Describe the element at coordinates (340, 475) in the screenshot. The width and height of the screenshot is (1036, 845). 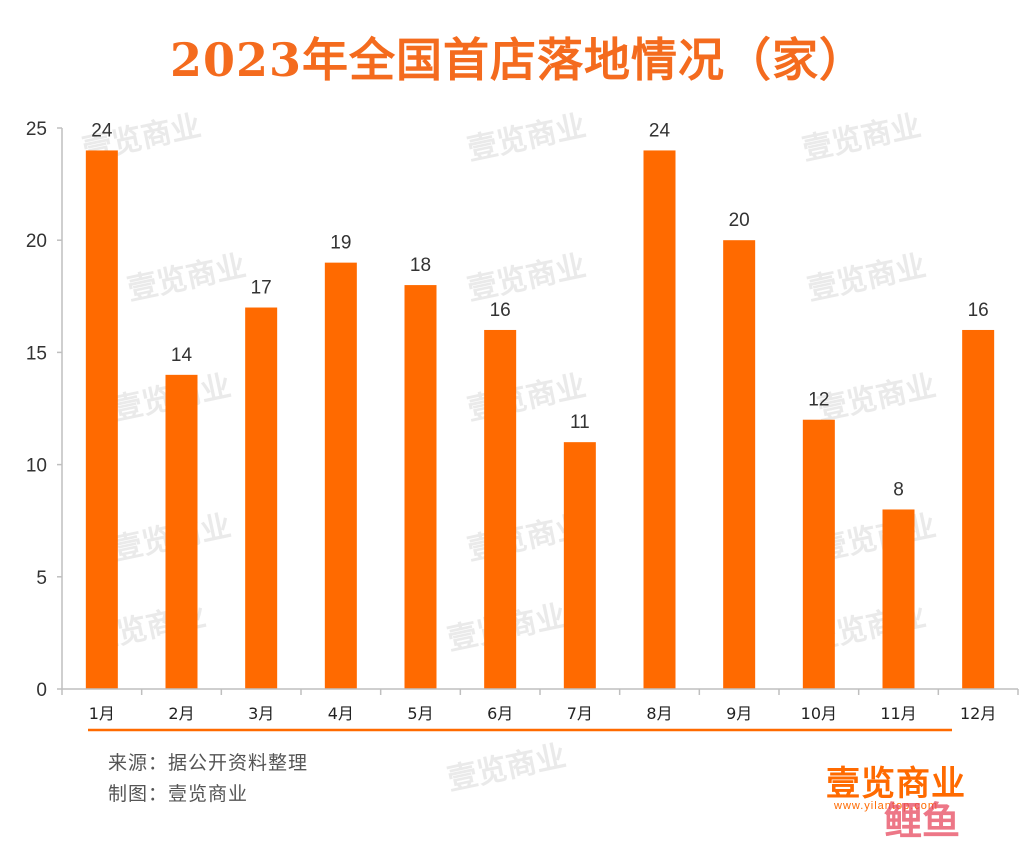
I see `bar-4月` at that location.